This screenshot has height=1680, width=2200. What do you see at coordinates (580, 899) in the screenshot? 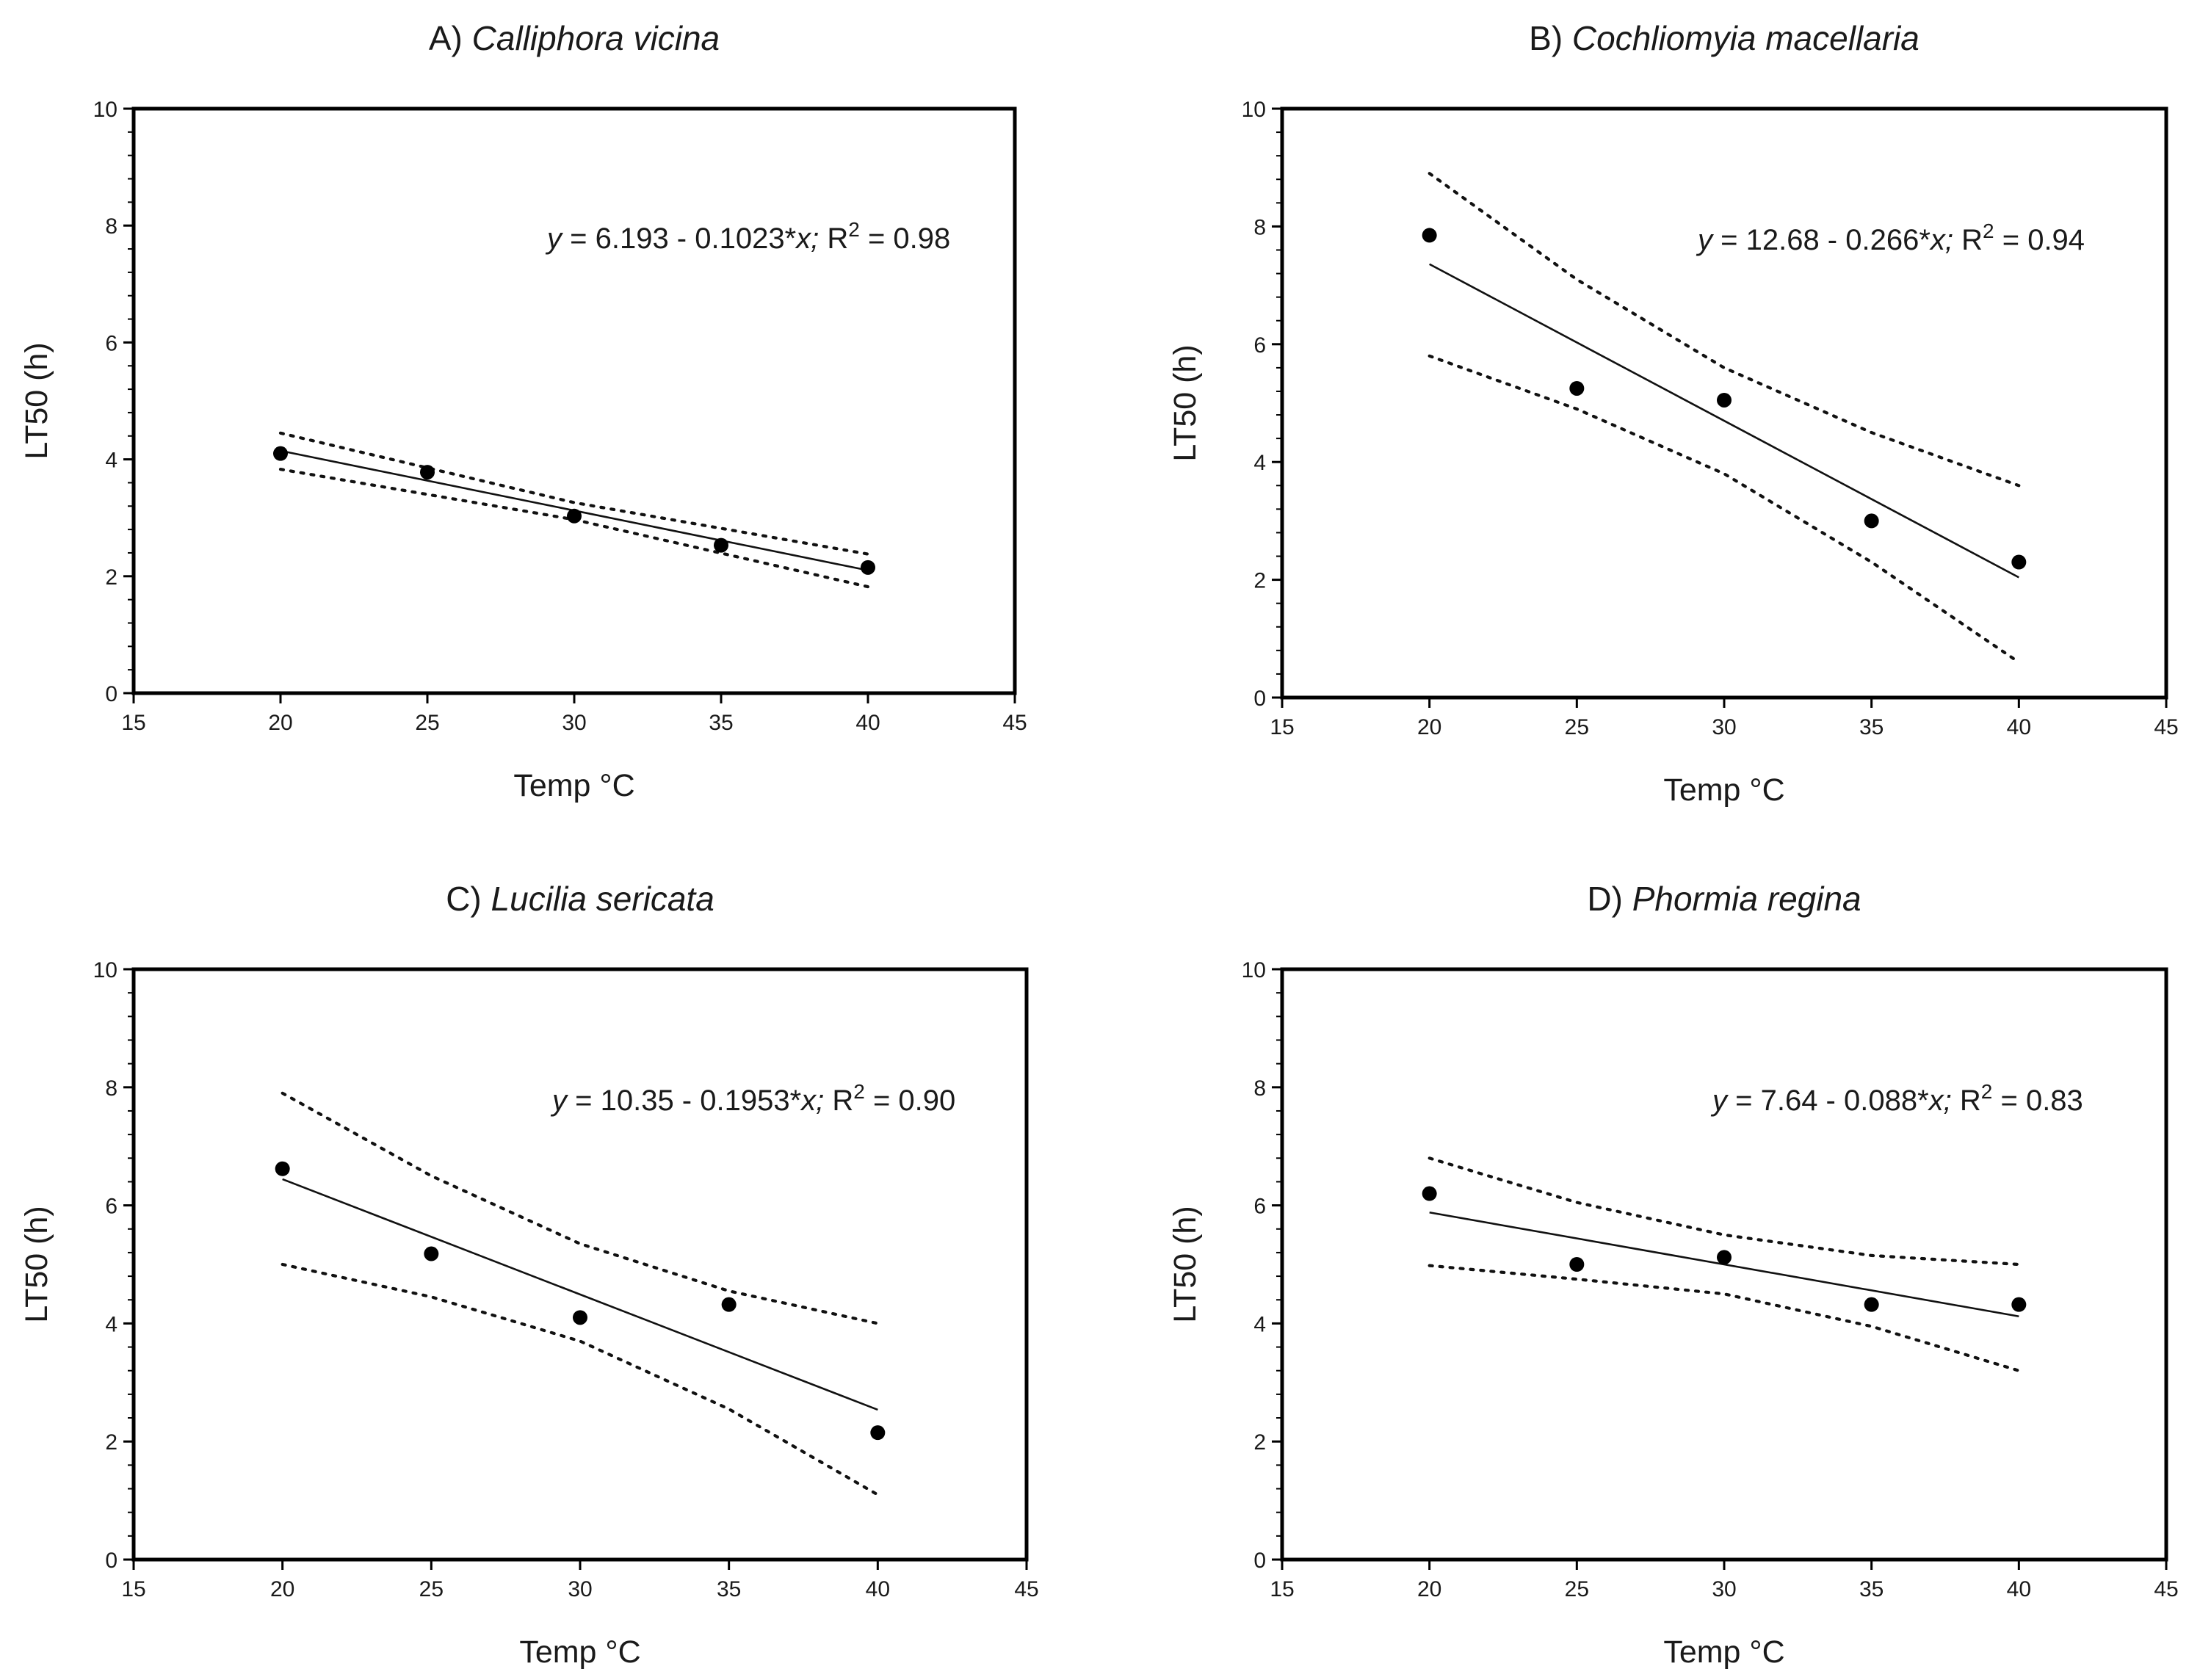
I see `panel-title: C) Lucilia sericata` at bounding box center [580, 899].